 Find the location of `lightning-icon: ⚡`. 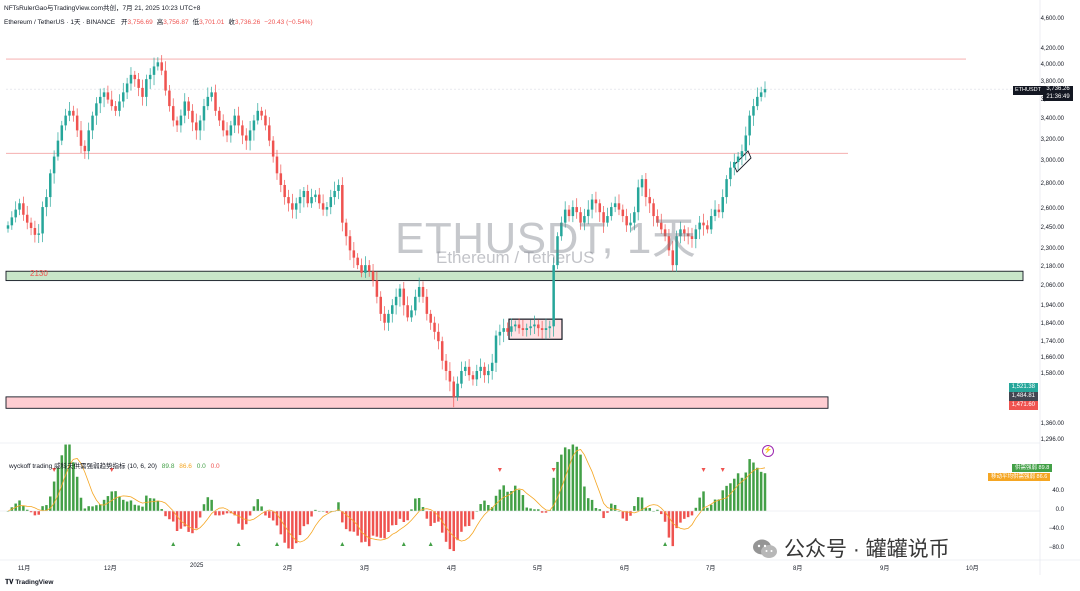

lightning-icon: ⚡ is located at coordinates (768, 451).